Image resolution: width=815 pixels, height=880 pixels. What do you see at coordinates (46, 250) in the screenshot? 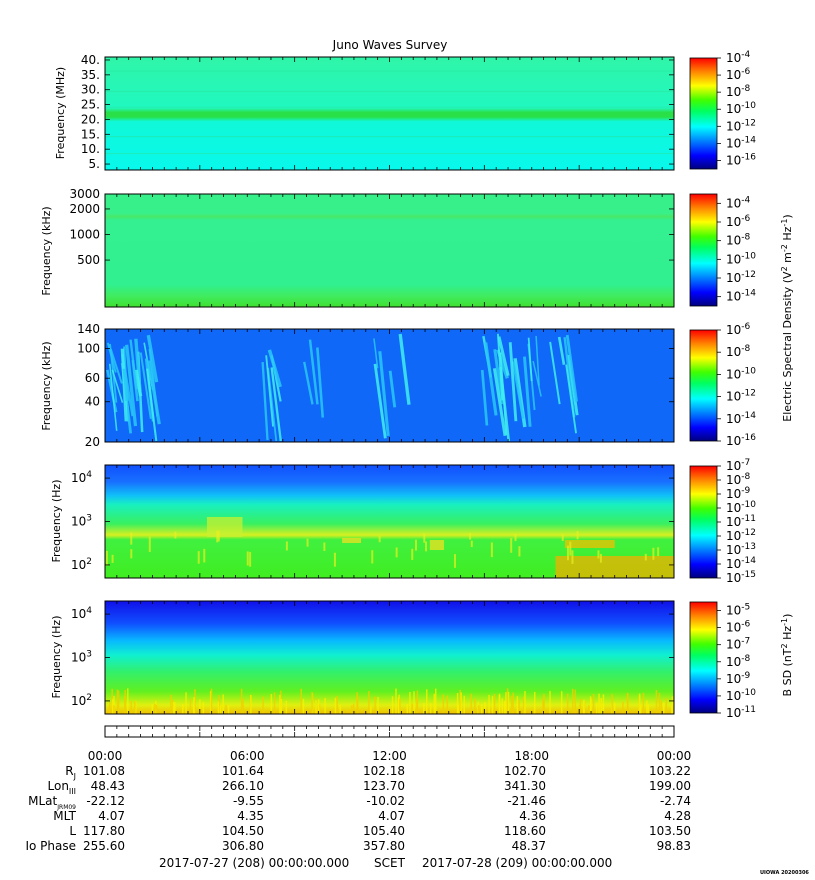
I see `panel-2-ylabel: Frequency (kHz)` at bounding box center [46, 250].